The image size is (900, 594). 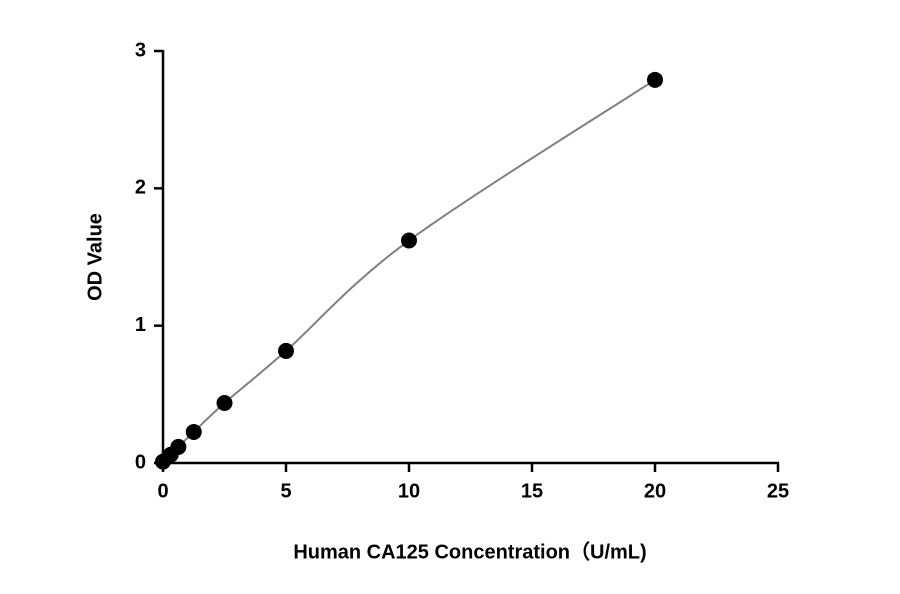 I want to click on x-tick-label: 5, so click(x=285, y=491).